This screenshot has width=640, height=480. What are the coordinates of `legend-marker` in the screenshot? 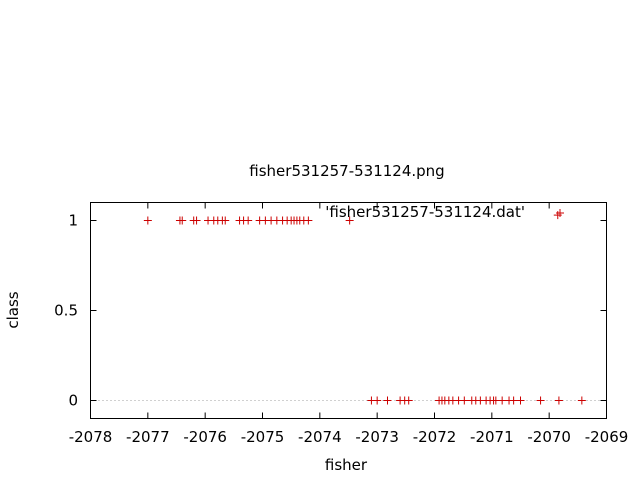 It's located at (560, 213).